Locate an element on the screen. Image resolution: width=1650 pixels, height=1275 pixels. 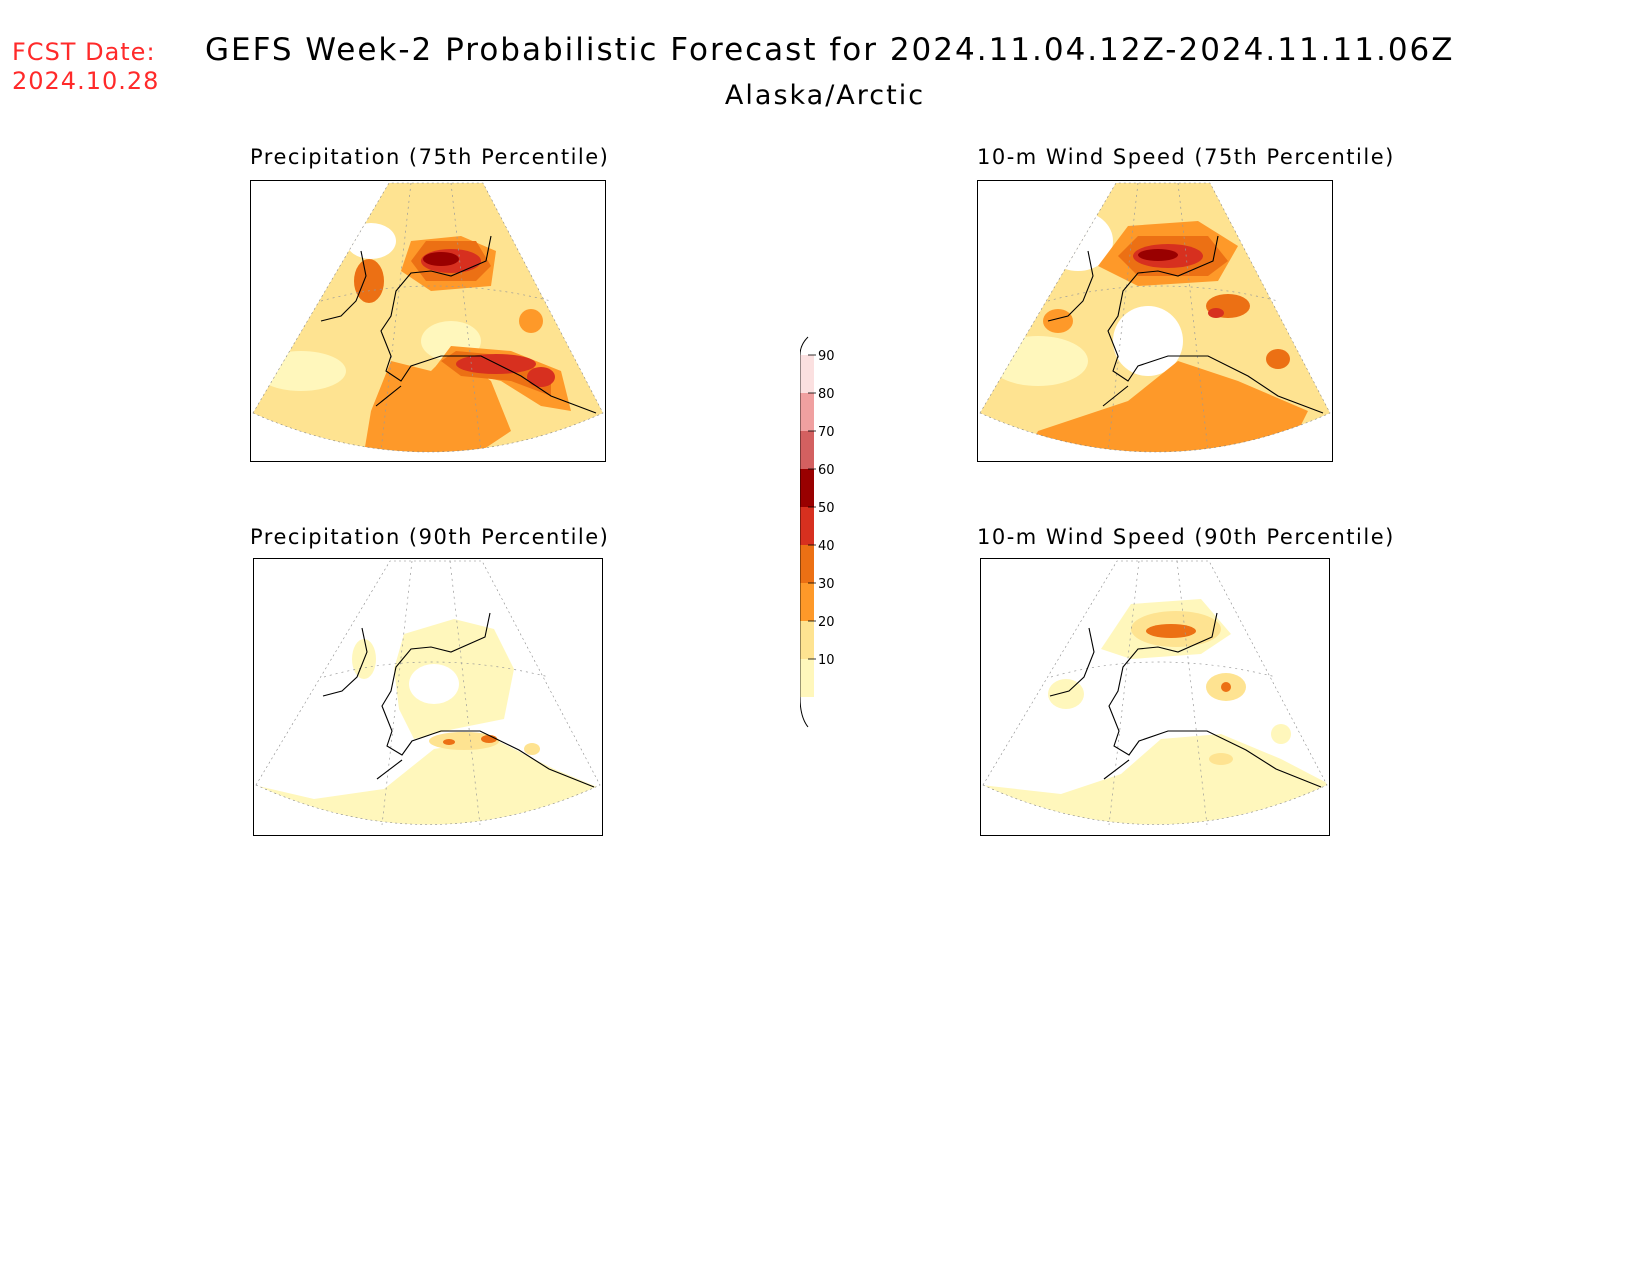
panel-title-precip-75: Precipitation (75th Percentile) is located at coordinates (430, 157).